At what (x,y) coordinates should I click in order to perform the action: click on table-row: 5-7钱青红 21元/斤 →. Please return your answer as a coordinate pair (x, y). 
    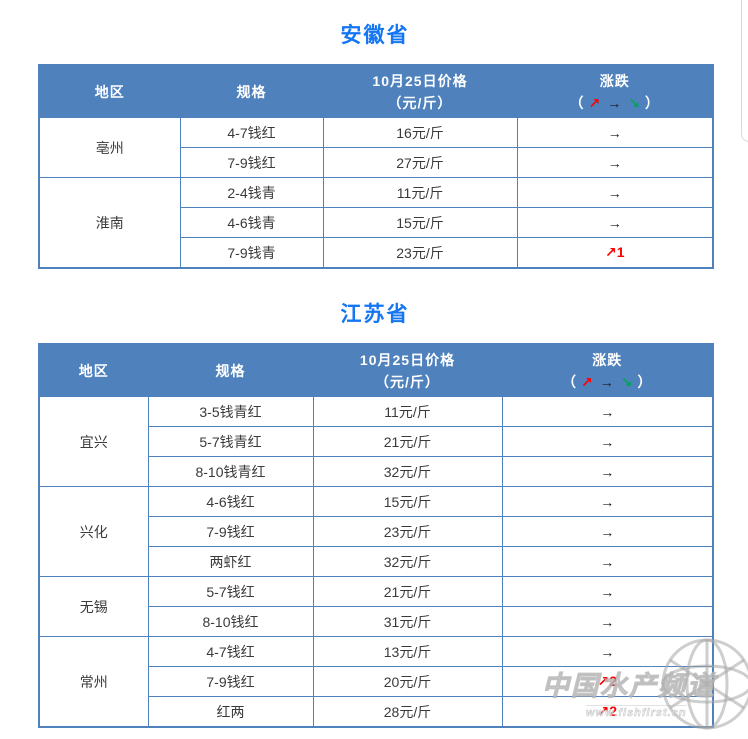
    Looking at the image, I should click on (376, 441).